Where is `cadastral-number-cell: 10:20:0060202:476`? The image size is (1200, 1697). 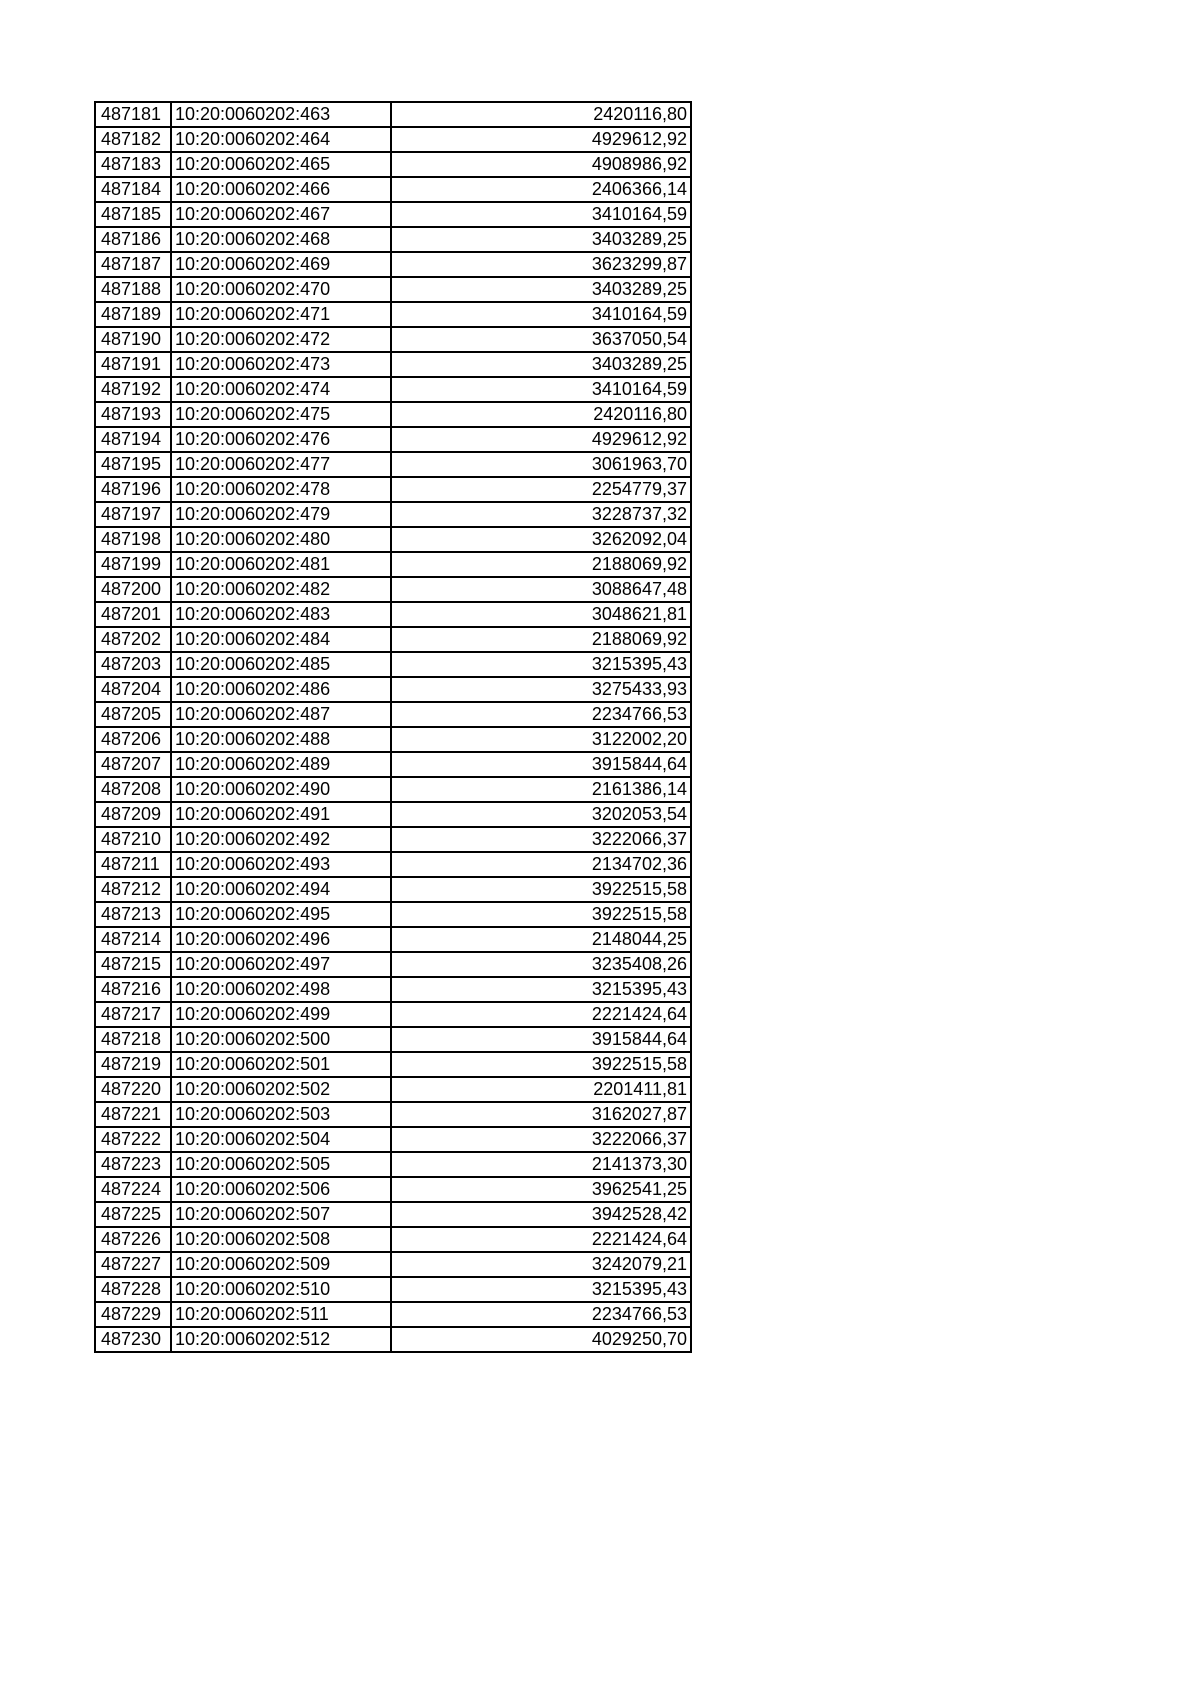
cadastral-number-cell: 10:20:0060202:476 is located at coordinates (281, 439).